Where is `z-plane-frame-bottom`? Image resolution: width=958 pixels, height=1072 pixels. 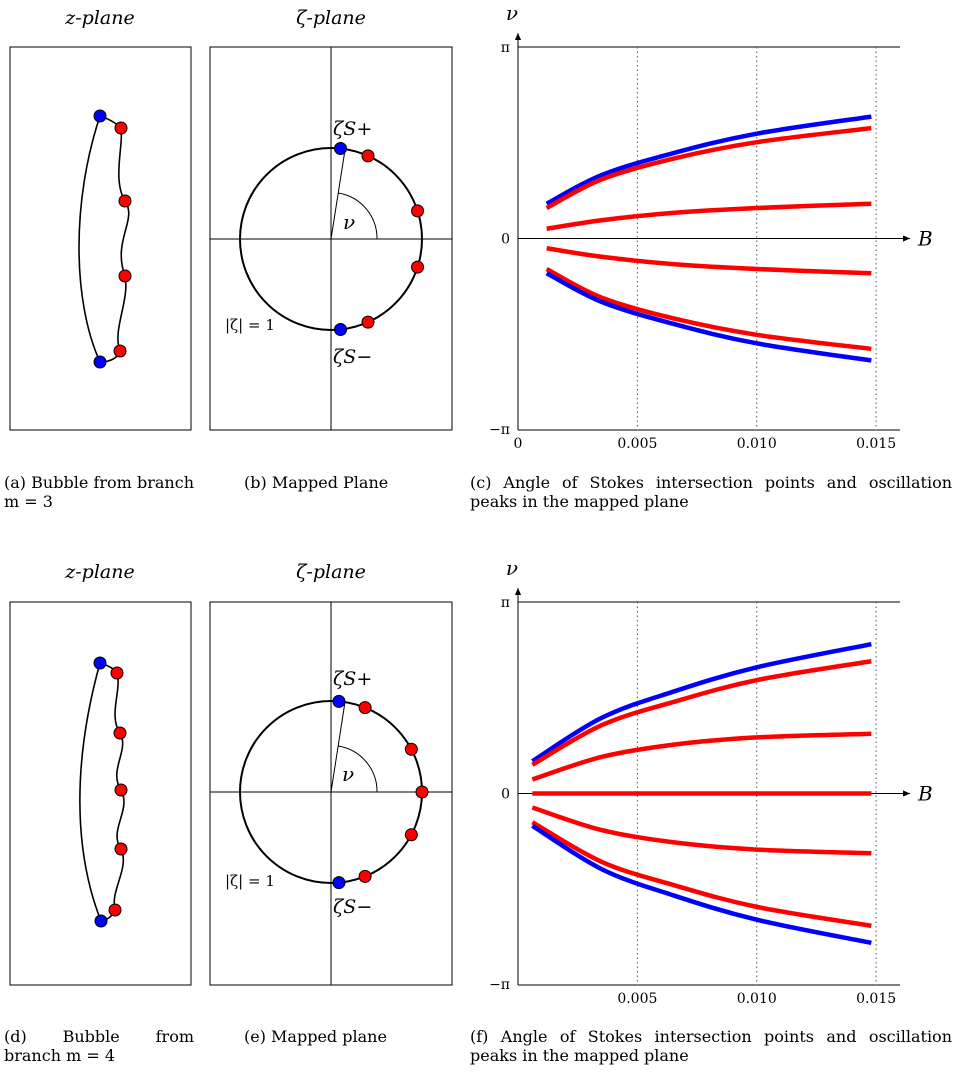
z-plane-frame-bottom is located at coordinates (100, 793).